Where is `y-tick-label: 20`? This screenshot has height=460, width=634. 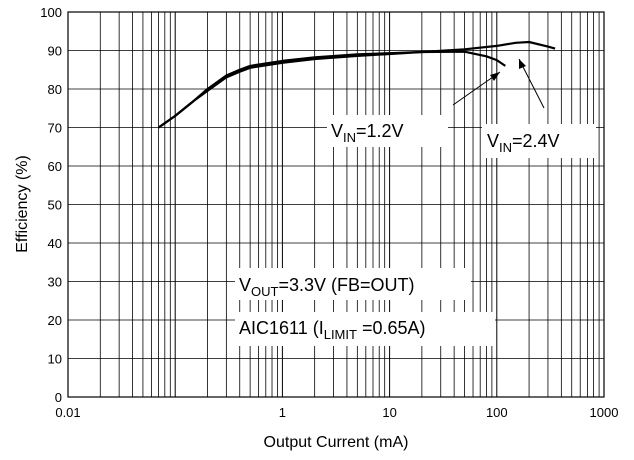
y-tick-label: 20 is located at coordinates (55, 320).